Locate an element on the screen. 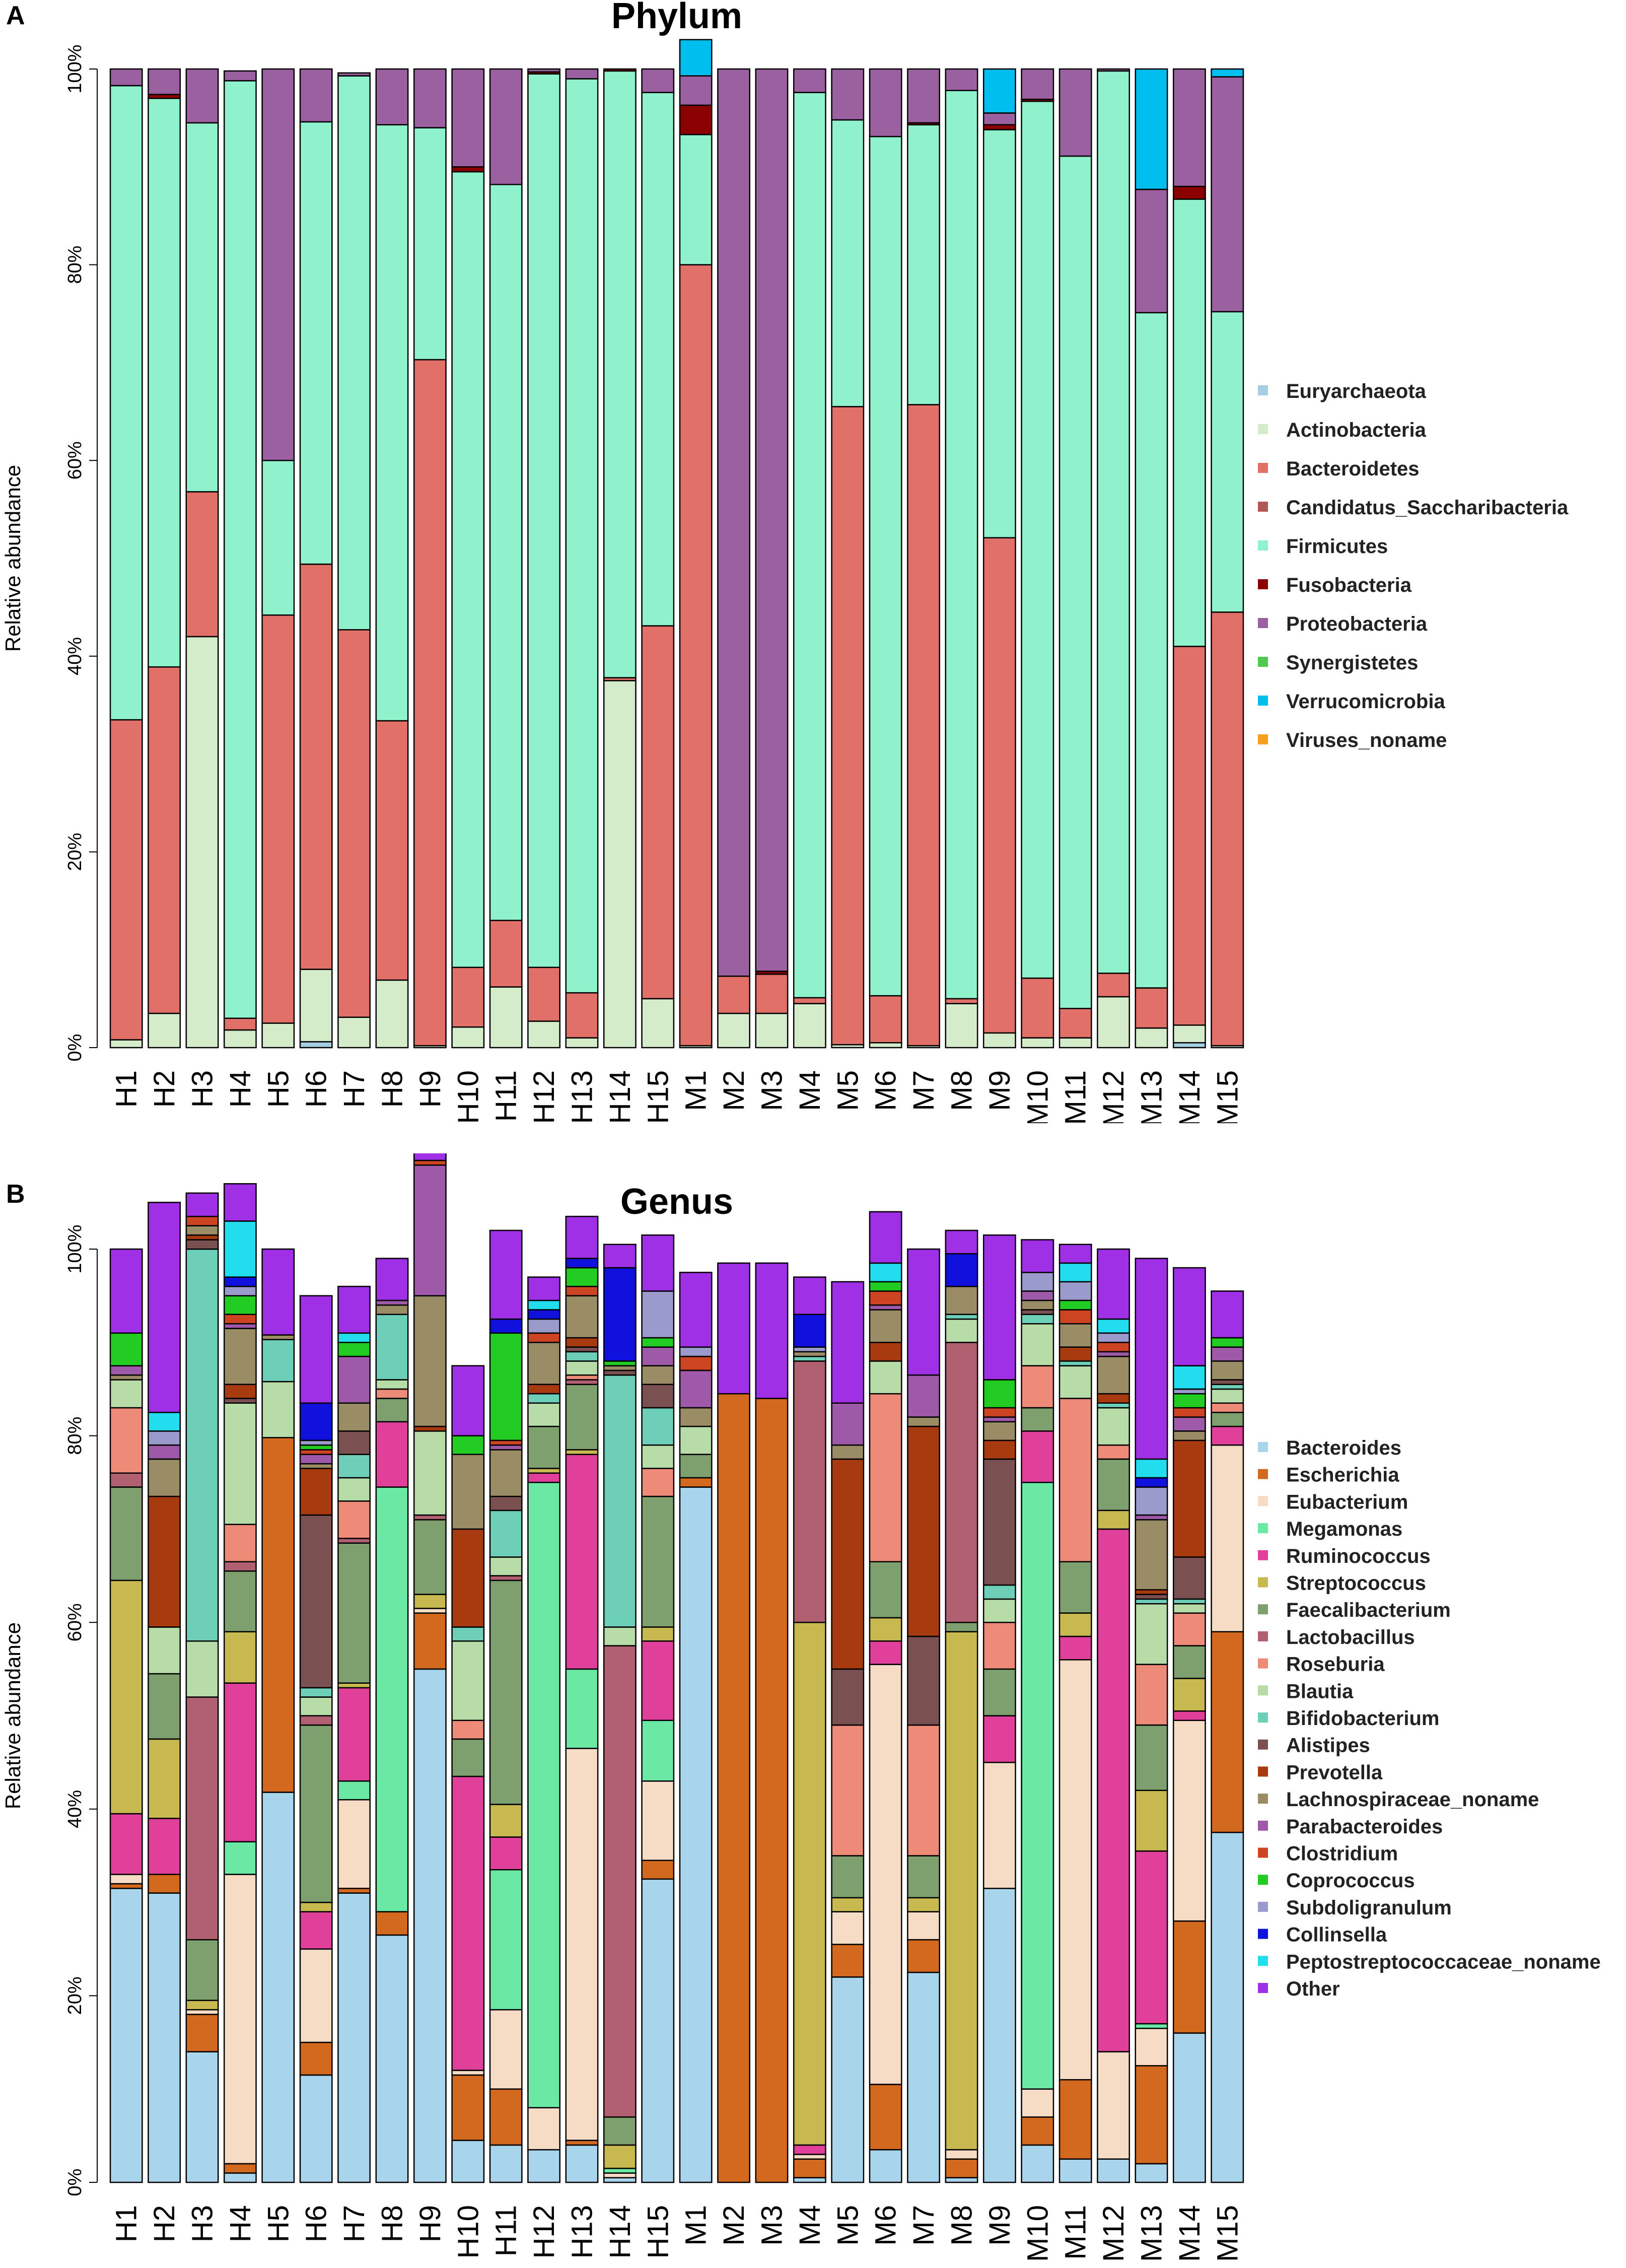 The height and width of the screenshot is (2268, 1626). x-tick-label: M14 is located at coordinates (1189, 1096).